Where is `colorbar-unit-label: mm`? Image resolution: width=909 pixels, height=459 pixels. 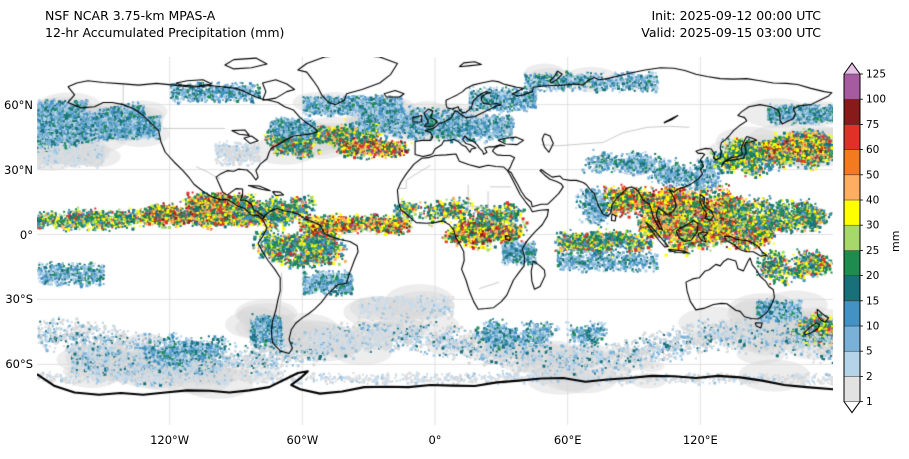 colorbar-unit-label: mm is located at coordinates (895, 241).